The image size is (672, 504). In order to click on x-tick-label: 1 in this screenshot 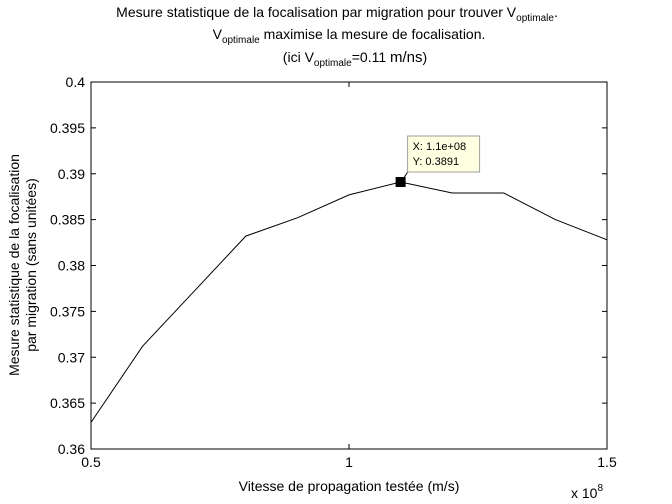, I will do `click(349, 462)`.